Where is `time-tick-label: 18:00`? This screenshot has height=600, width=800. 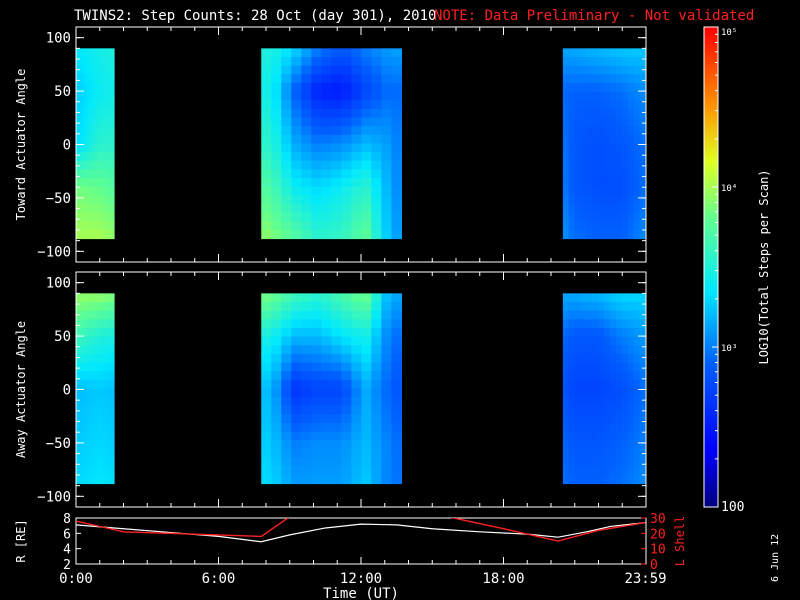 time-tick-label: 18:00 is located at coordinates (503, 579).